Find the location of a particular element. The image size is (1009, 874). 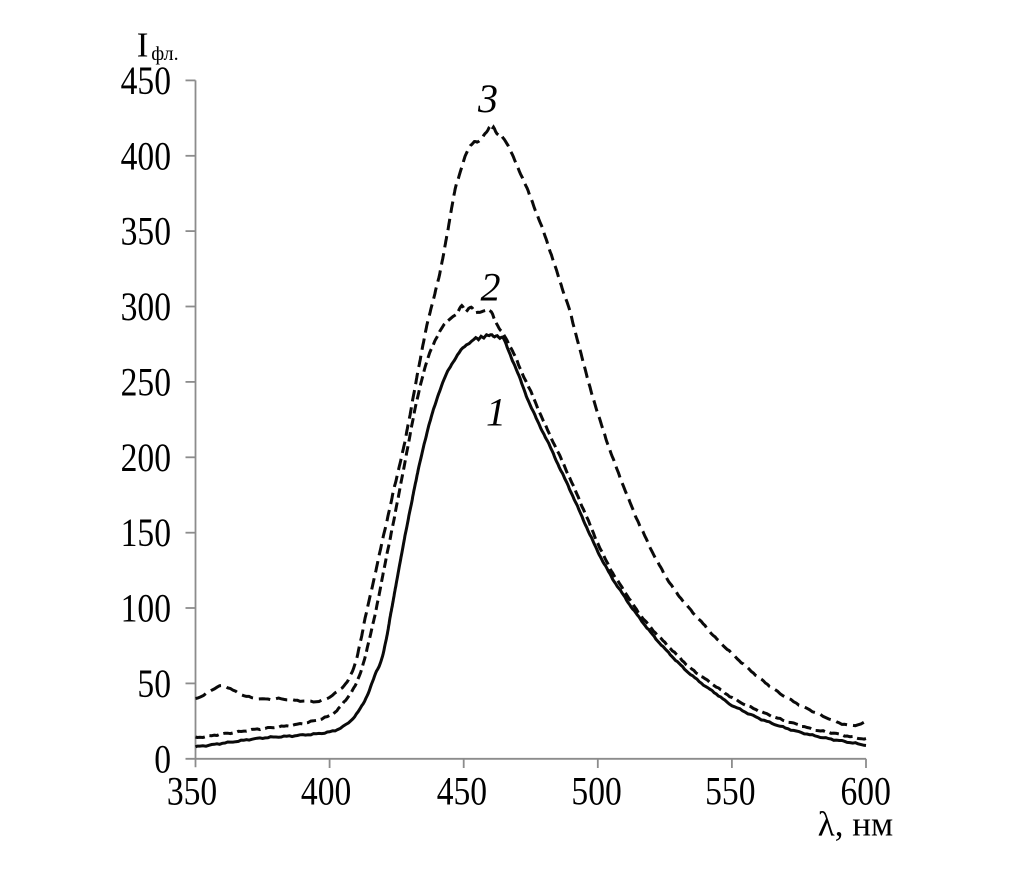

svg-text: 300 is located at coordinates (146, 306).